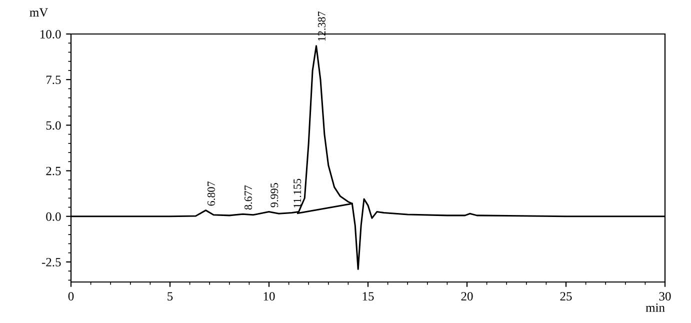 This screenshot has height=323, width=691. Describe the element at coordinates (269, 296) in the screenshot. I see `x-tick-label: 10` at that location.